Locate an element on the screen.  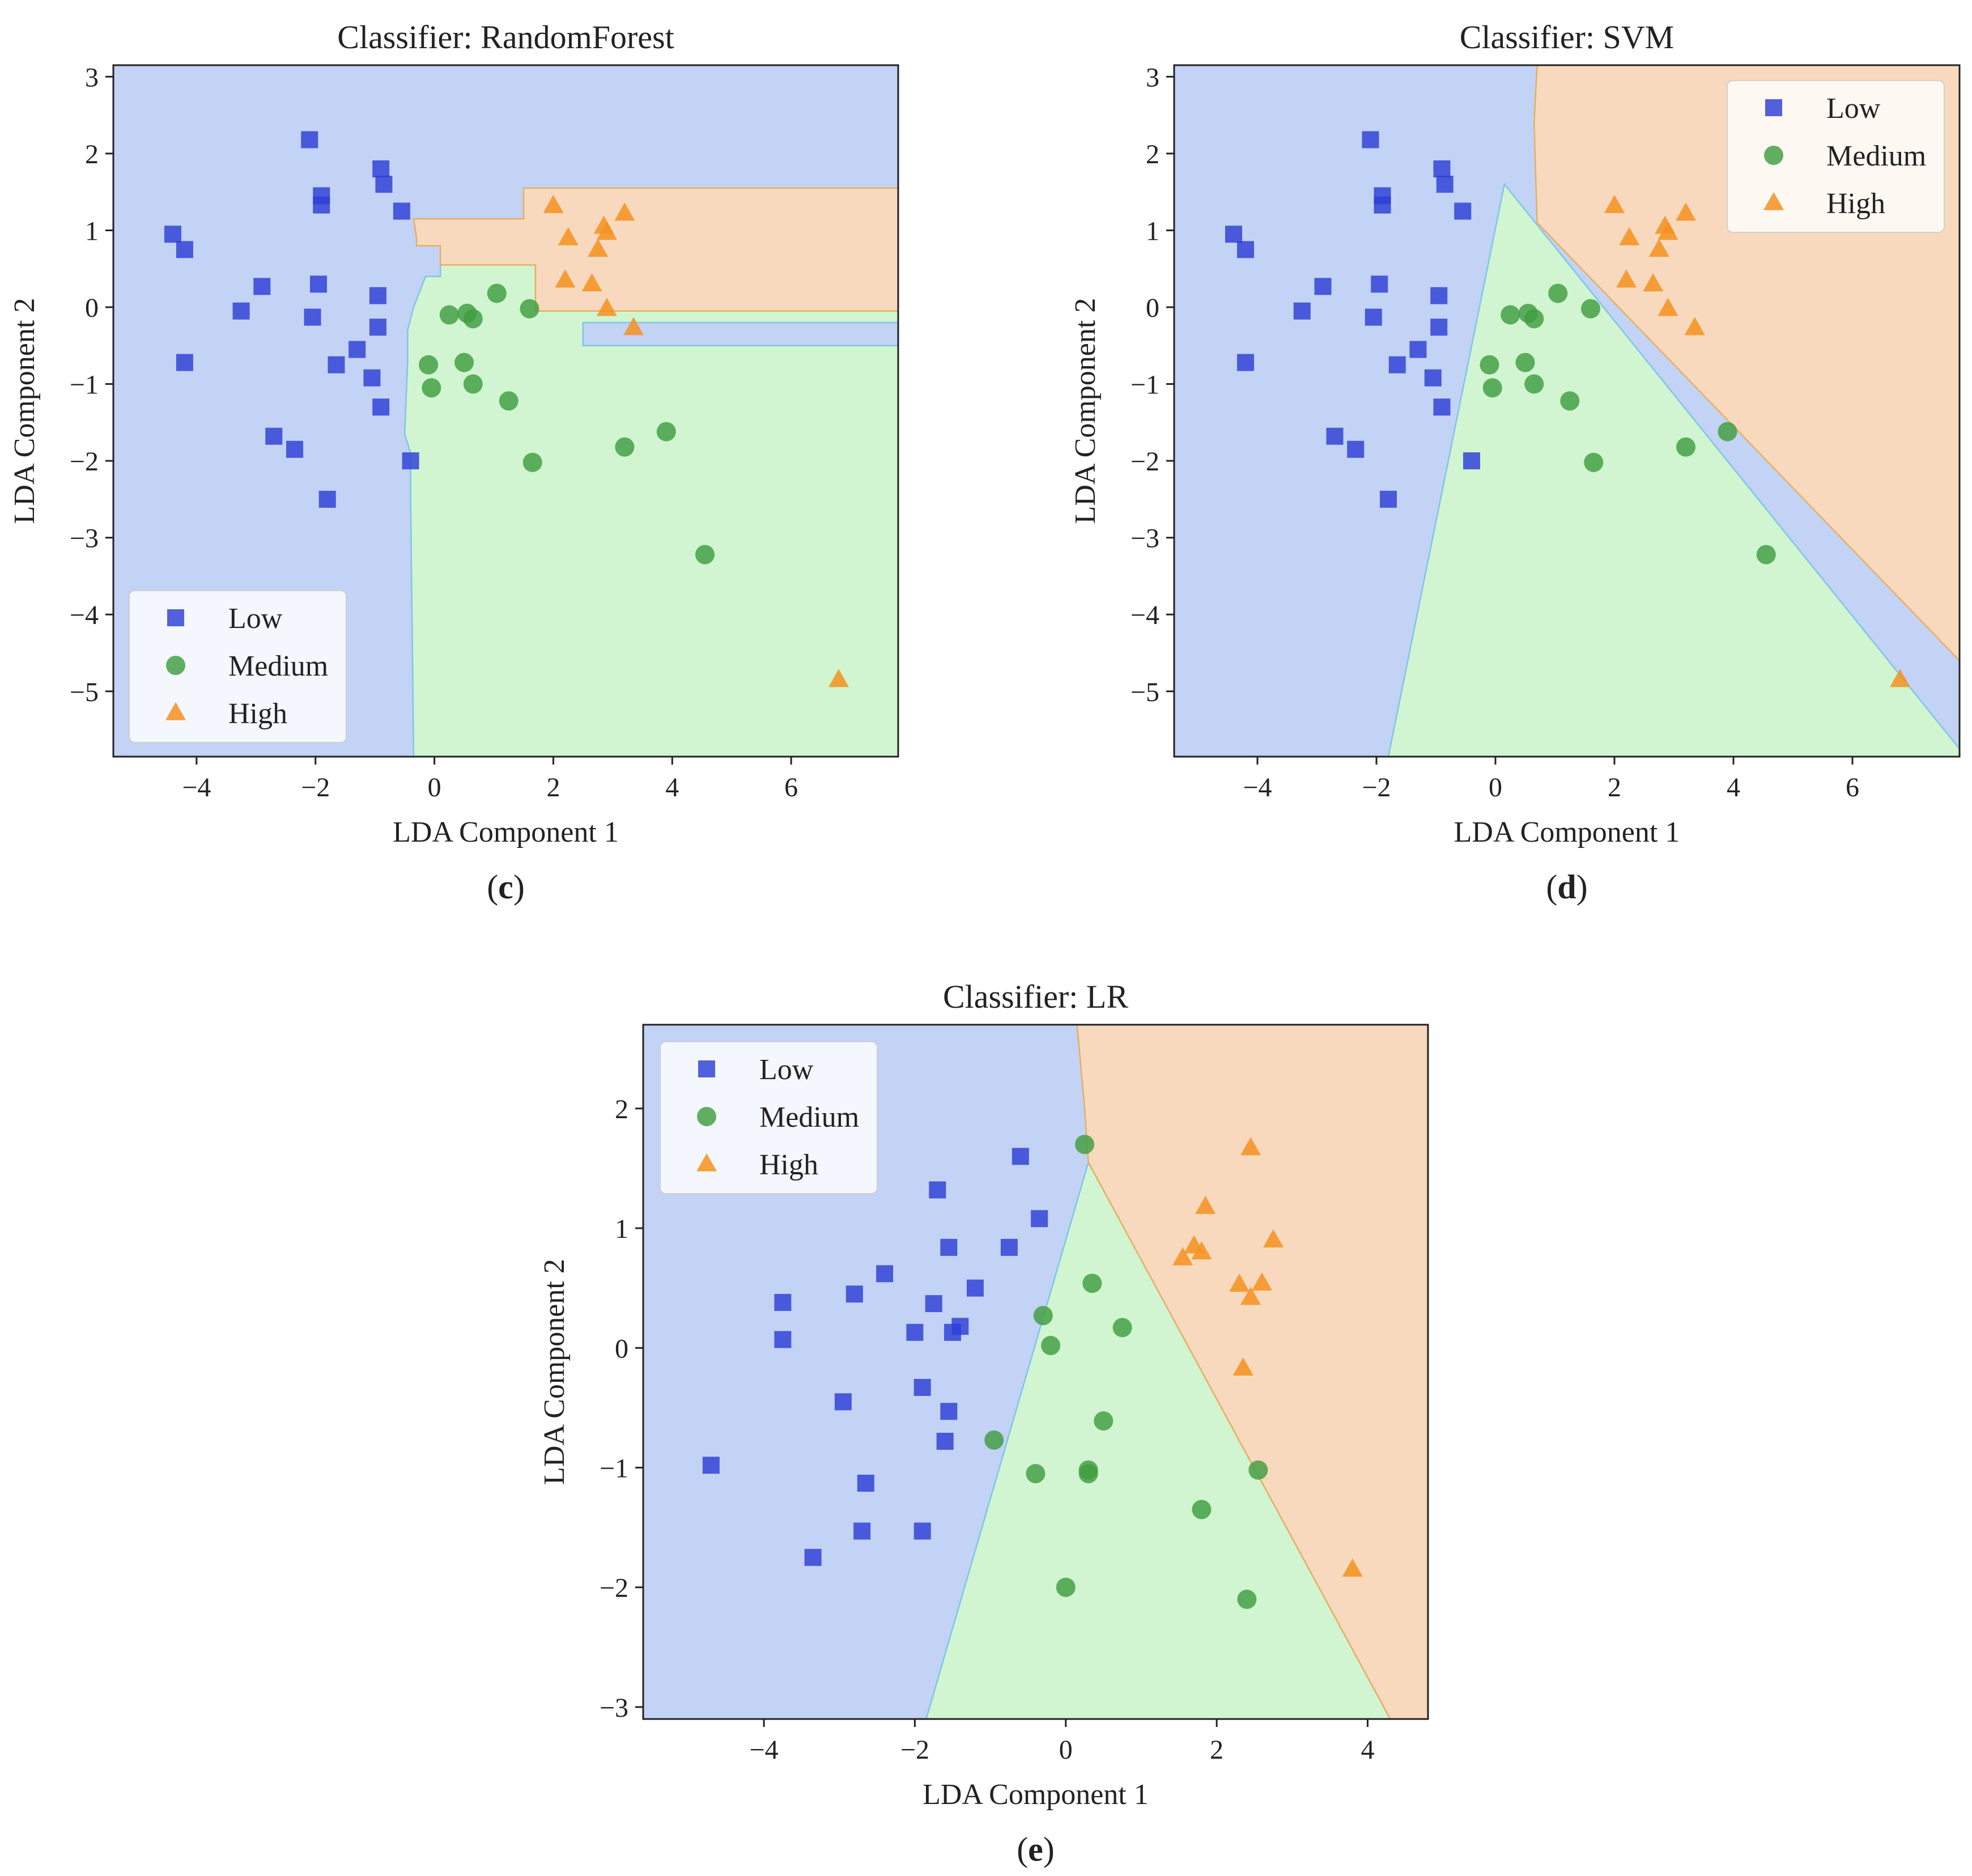
panel-label: (c) is located at coordinates (506, 887).